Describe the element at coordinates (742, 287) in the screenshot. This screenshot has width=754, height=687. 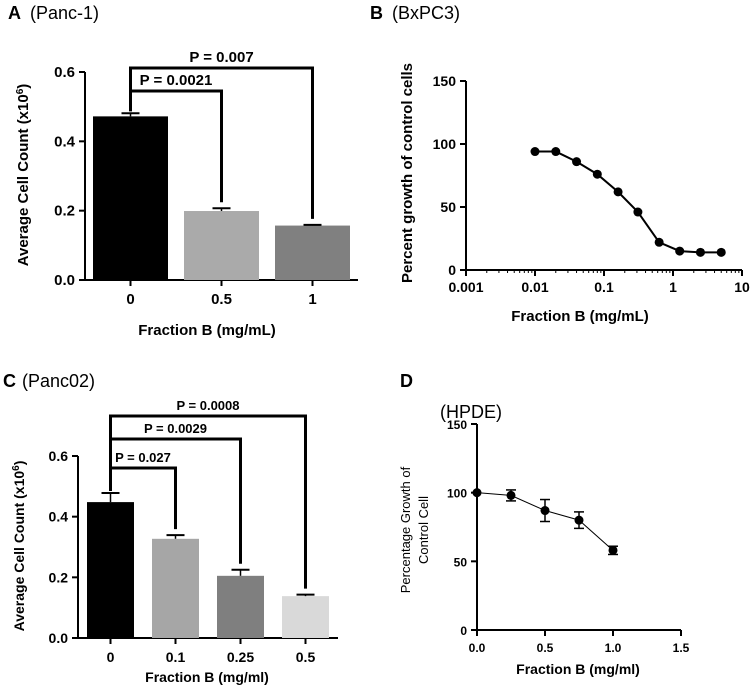
I see `x-tick-label: 10` at that location.